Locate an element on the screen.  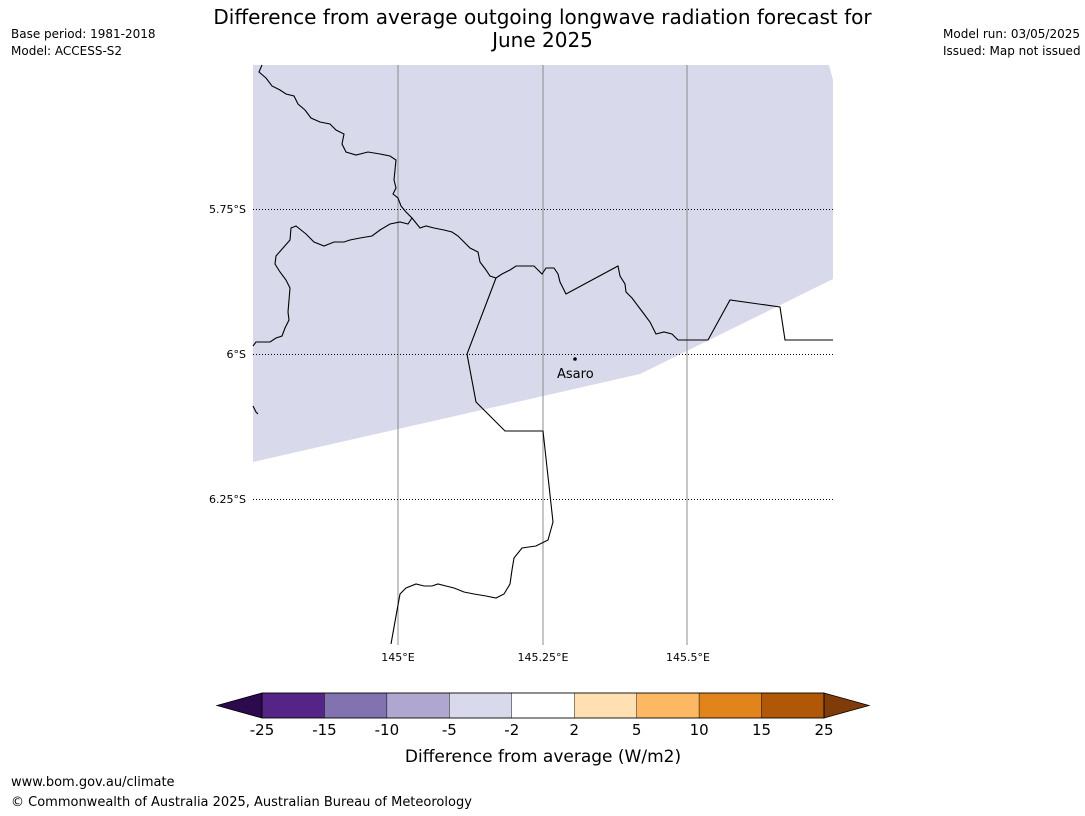
lon-label-145-25: 145.25°E is located at coordinates (543, 657).